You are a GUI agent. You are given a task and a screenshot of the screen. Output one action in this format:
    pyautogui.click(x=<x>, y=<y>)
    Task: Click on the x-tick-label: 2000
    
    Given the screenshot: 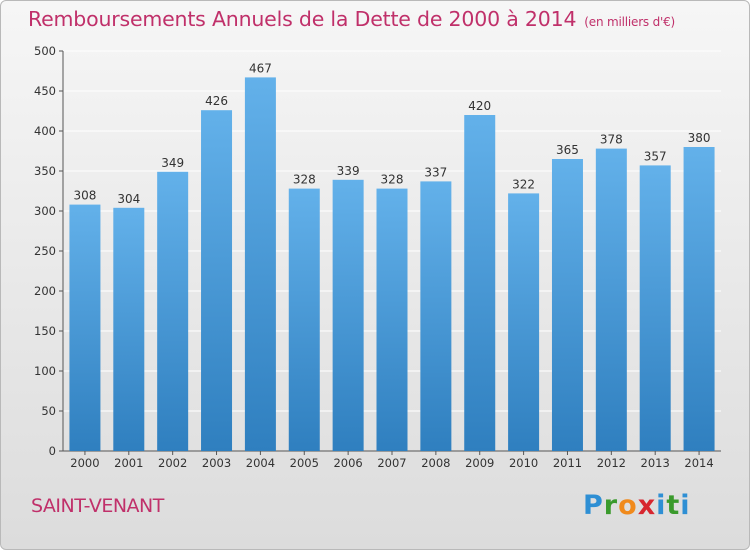 What is the action you would take?
    pyautogui.click(x=84, y=463)
    